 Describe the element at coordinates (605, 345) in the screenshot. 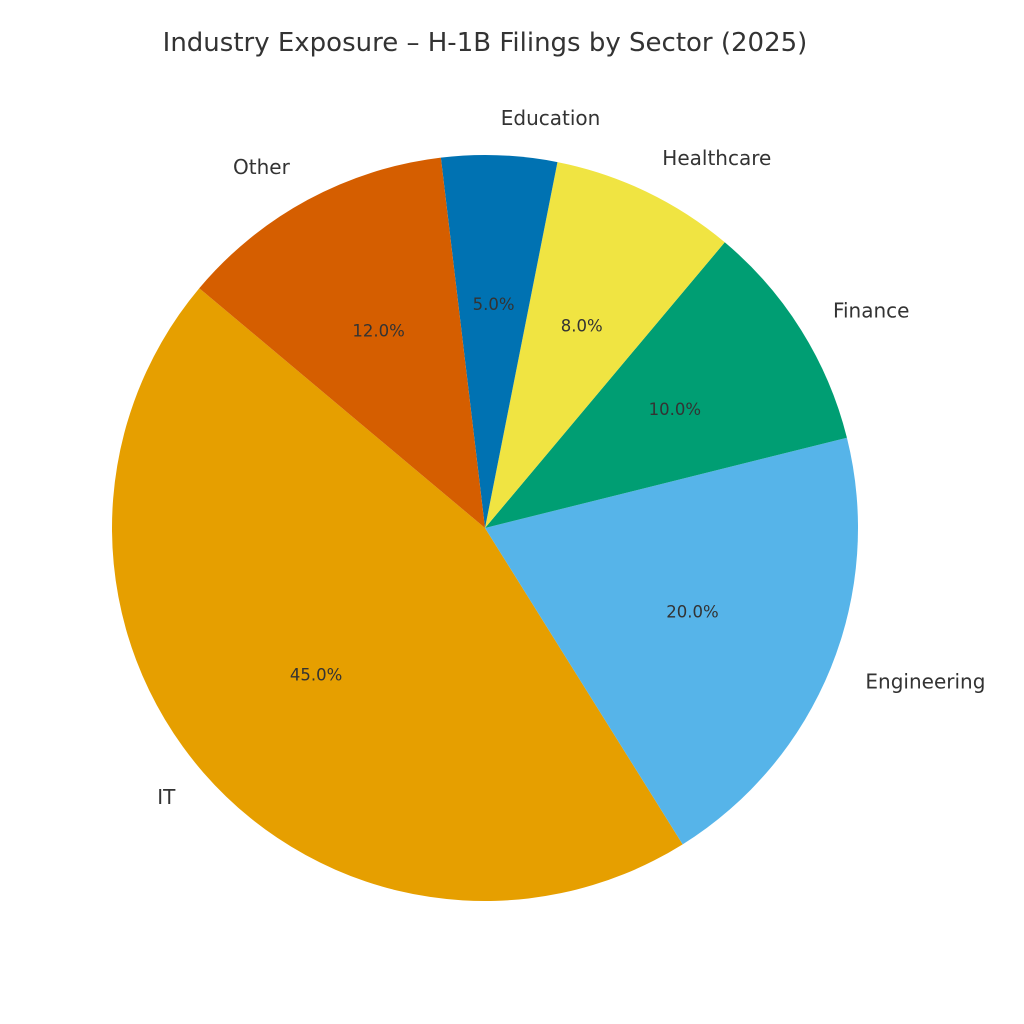

I see `pie-slice-healthcare` at that location.